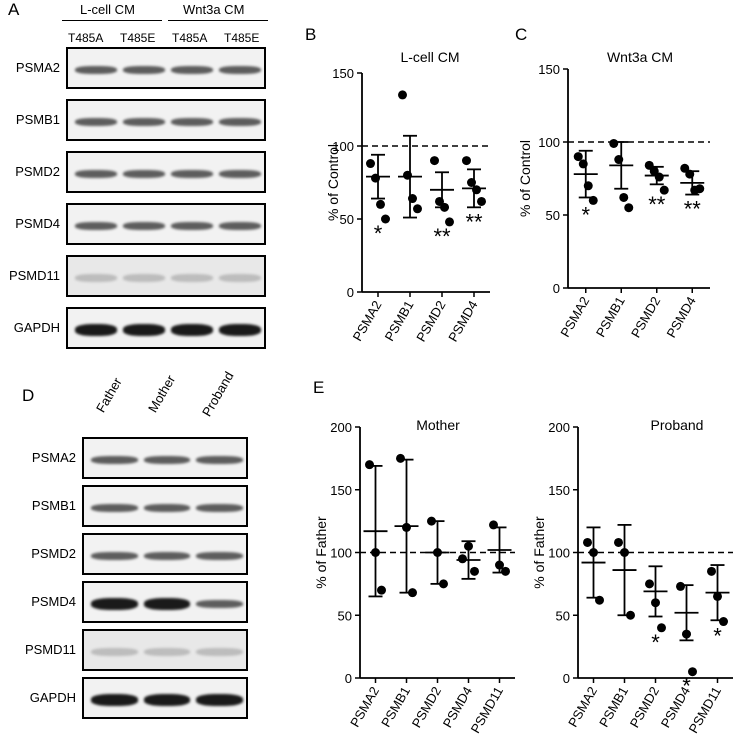  I want to click on group-underline-lcell, so click(112, 20).